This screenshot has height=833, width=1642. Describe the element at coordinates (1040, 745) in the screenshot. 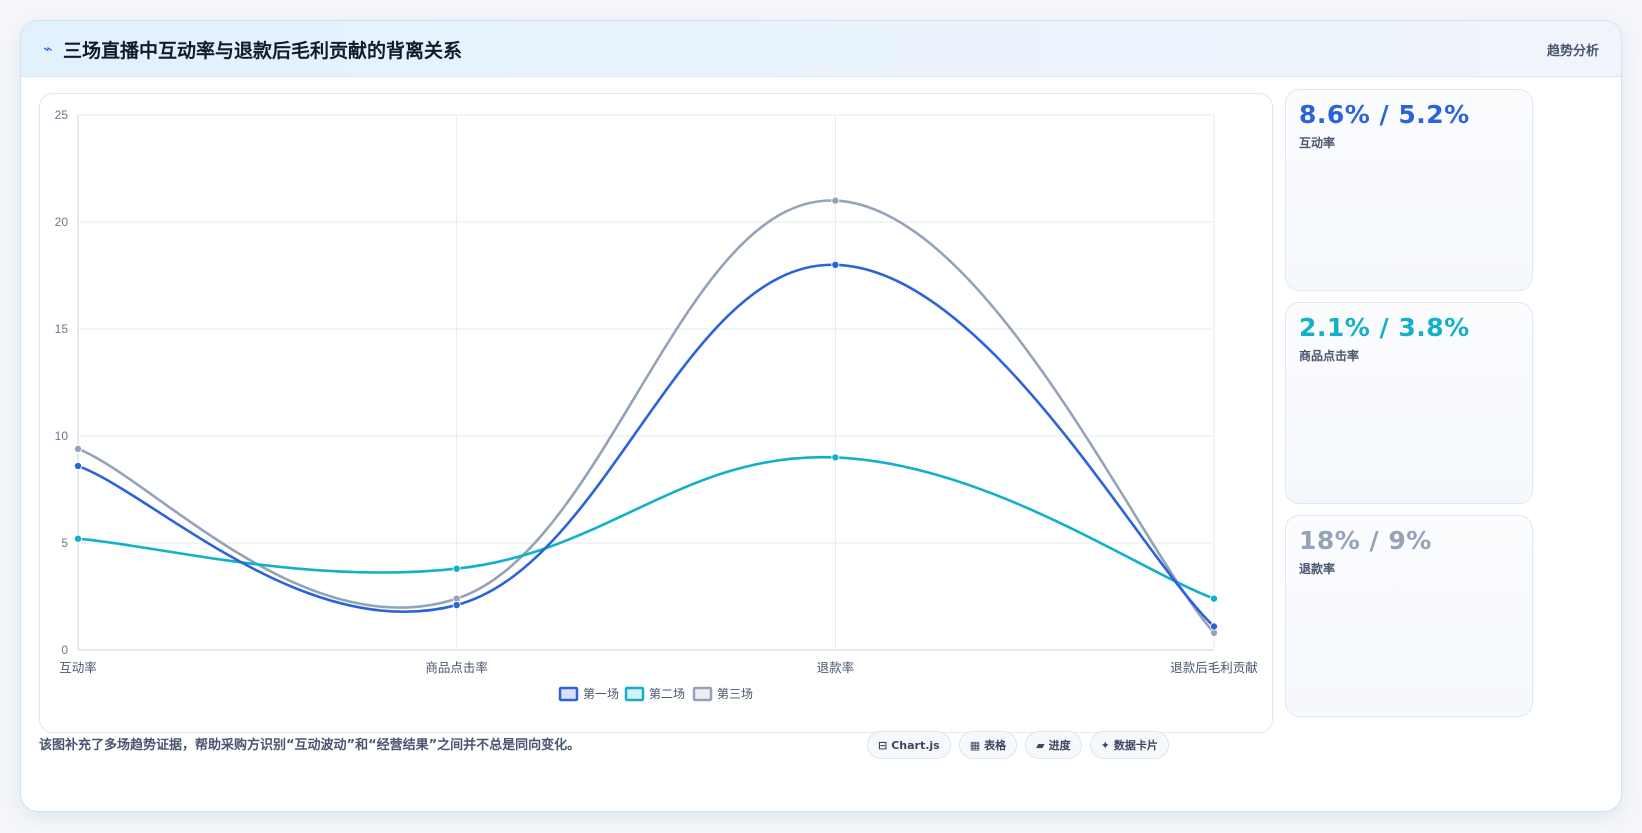

I see `progress-icon: ▰` at that location.